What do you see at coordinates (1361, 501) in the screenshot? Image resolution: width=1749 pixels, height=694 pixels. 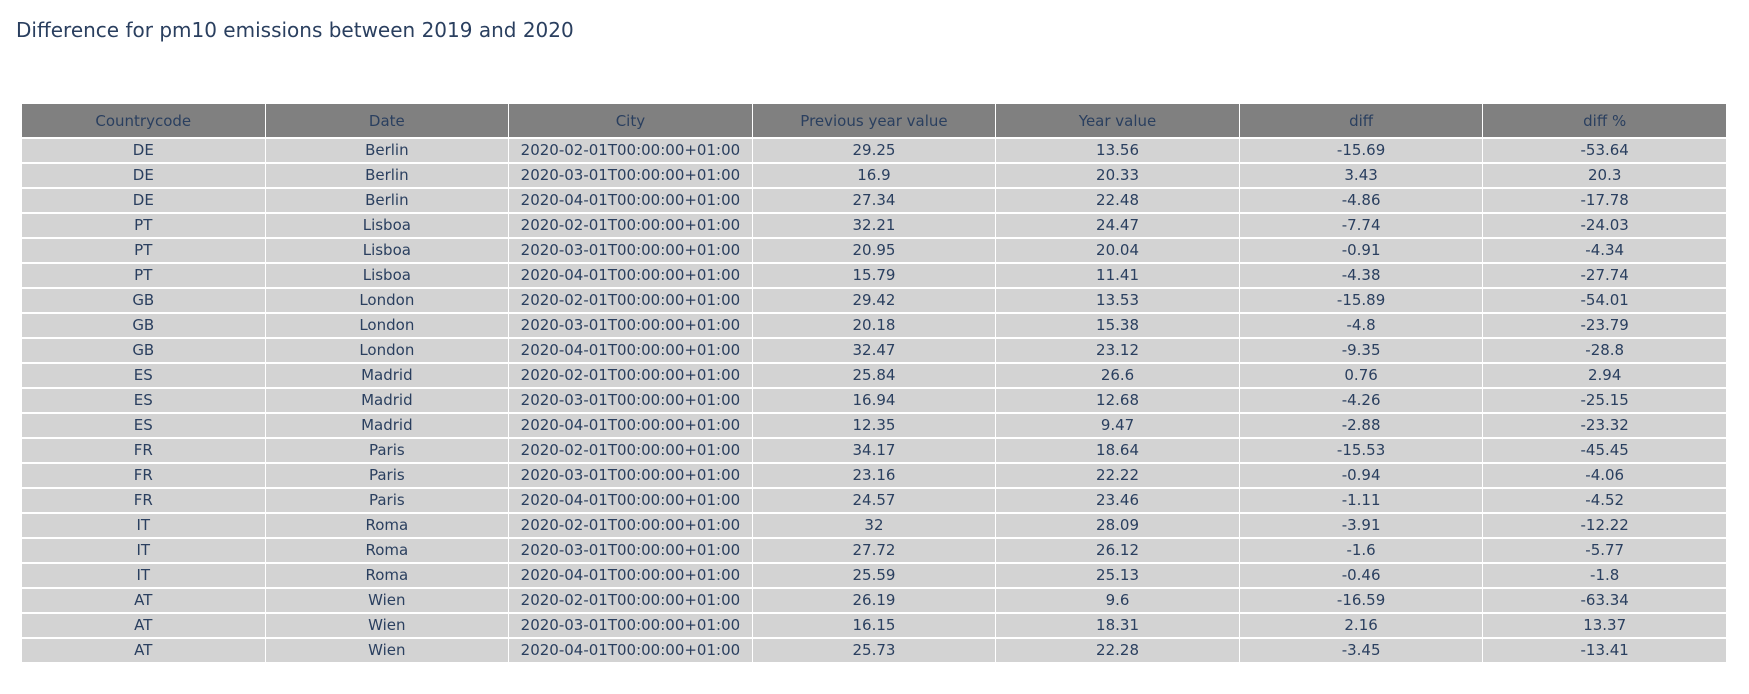 I see `table-cell: -1.11` at bounding box center [1361, 501].